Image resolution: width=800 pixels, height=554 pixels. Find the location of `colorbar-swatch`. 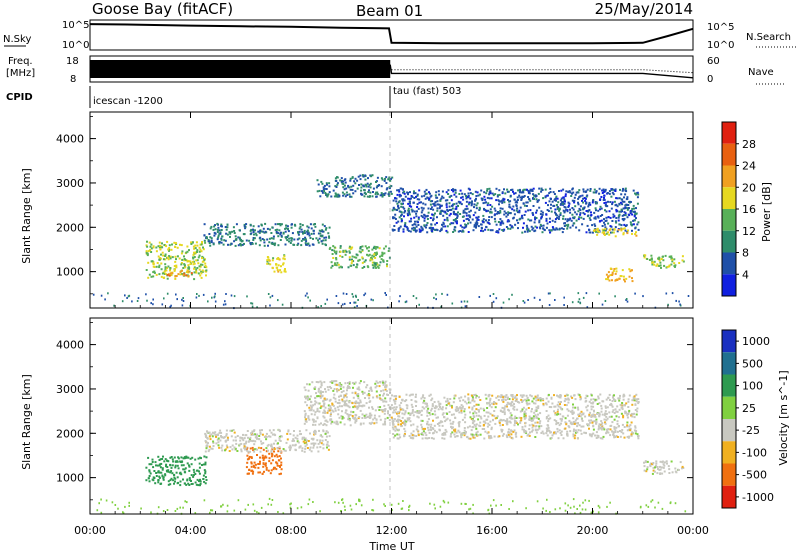

colorbar-swatch is located at coordinates (729, 285).